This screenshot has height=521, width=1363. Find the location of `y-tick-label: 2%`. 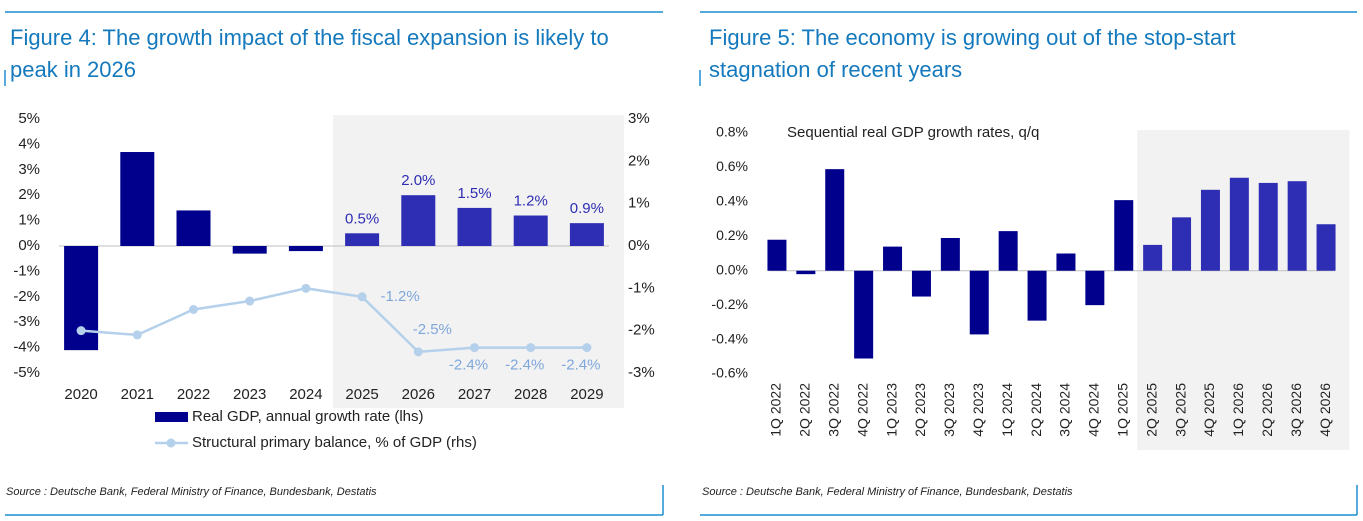

y-tick-label: 2% is located at coordinates (29, 194).